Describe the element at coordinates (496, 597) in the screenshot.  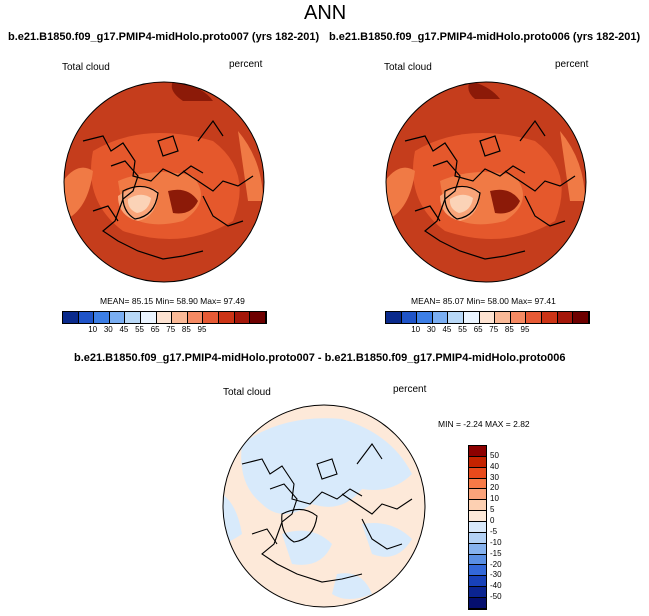
I see `colorbar-tick-label: -50` at that location.